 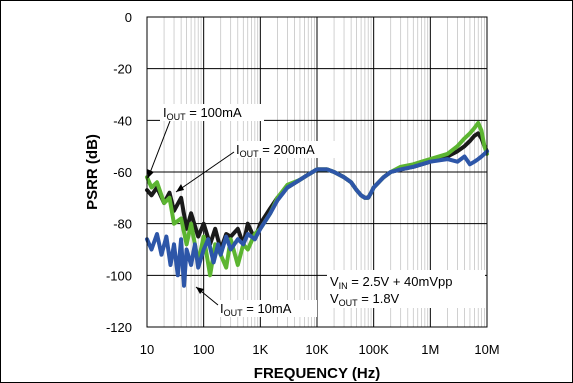 I want to click on x-tick-label: 10, so click(x=147, y=349).